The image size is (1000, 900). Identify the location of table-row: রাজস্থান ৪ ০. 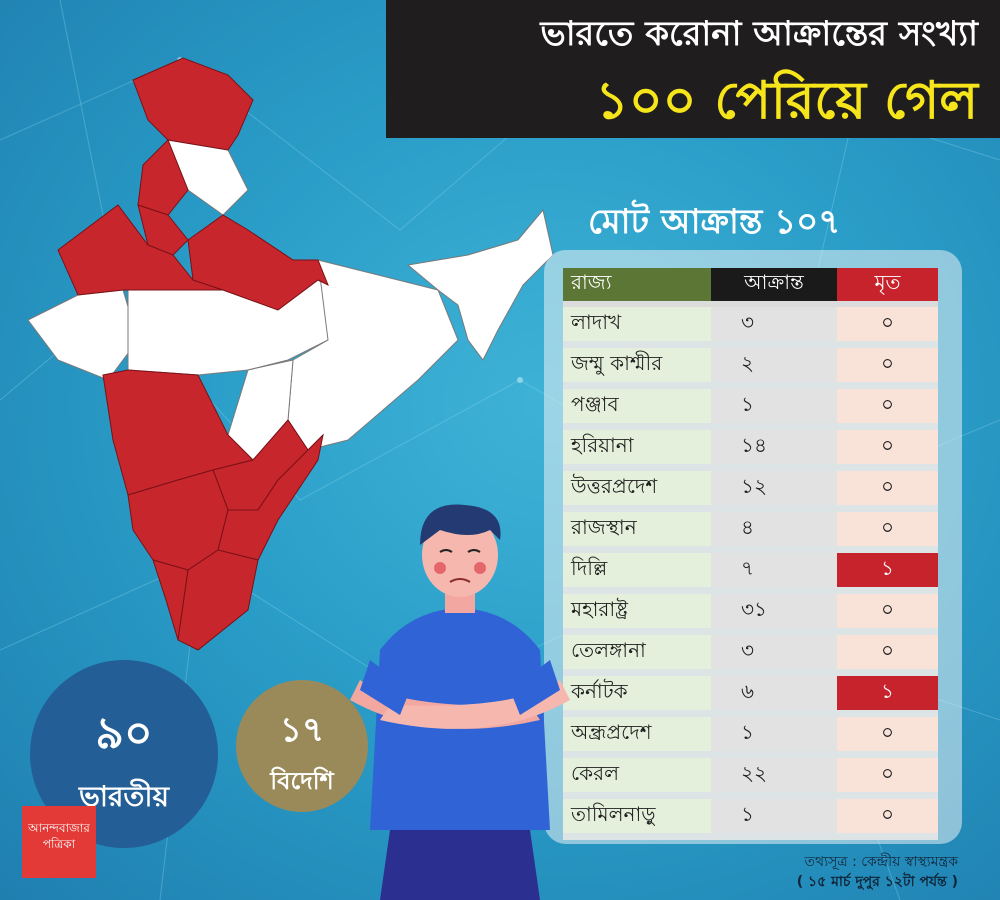
(750, 532).